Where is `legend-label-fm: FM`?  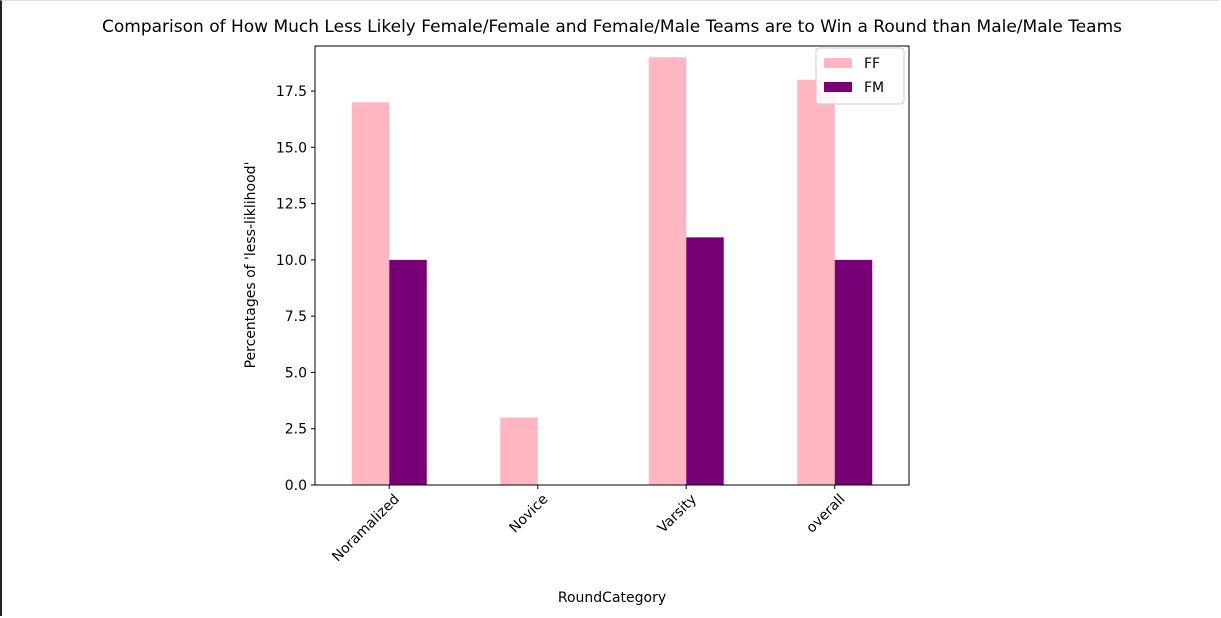 legend-label-fm: FM is located at coordinates (874, 88).